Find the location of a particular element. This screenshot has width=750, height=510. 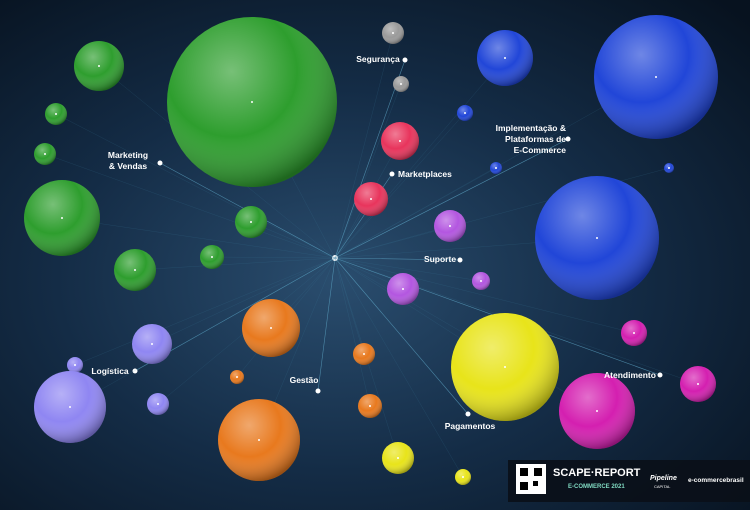

category-label: Pagamentos is located at coordinates (470, 426).